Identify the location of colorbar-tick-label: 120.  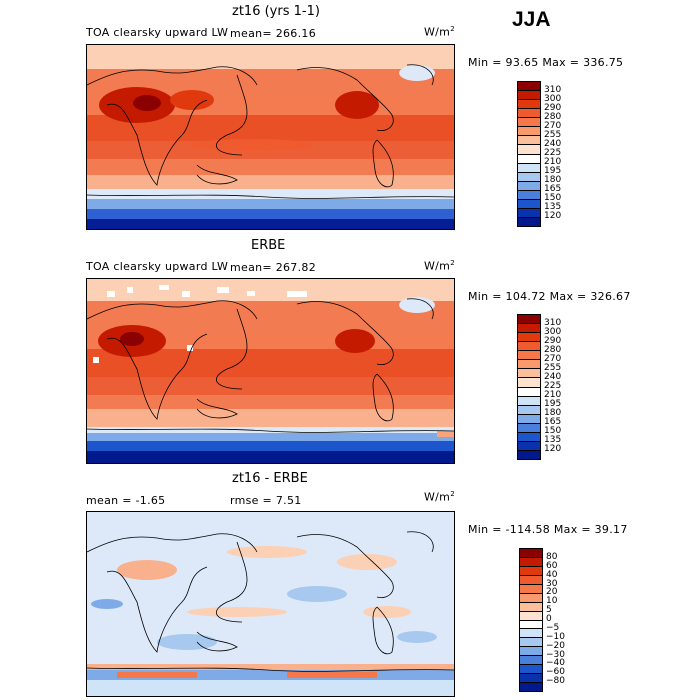
(553, 216).